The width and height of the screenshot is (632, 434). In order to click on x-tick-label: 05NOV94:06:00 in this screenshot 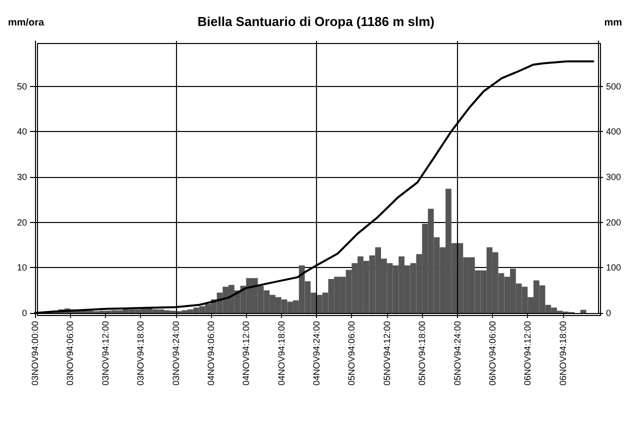, I will do `click(351, 353)`.